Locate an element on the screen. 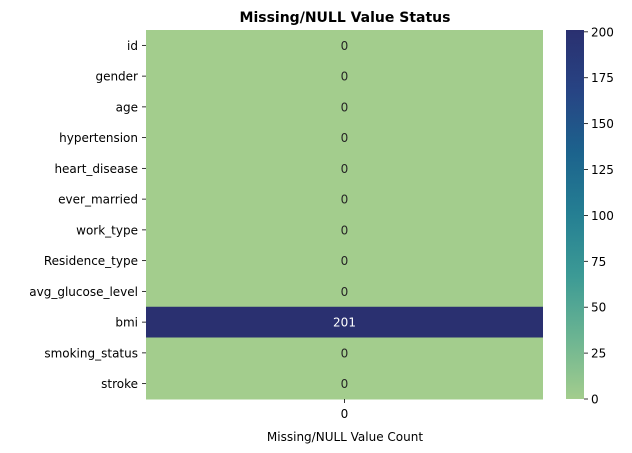 This screenshot has width=632, height=453. y-tick-label-gender: gender is located at coordinates (116, 77).